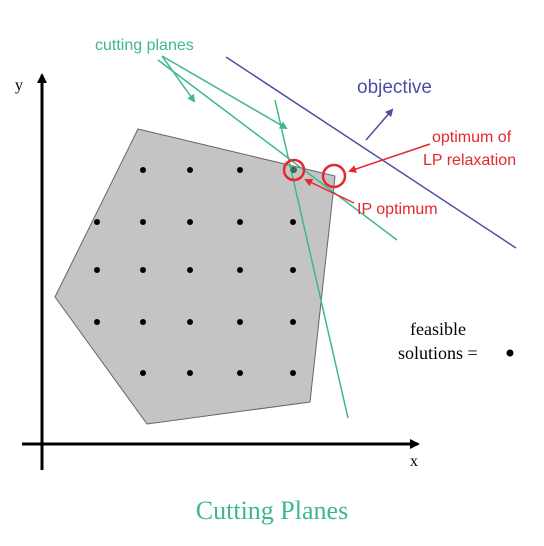 The height and width of the screenshot is (546, 544). What do you see at coordinates (438, 329) in the screenshot?
I see `feasible-label-line1: feasible` at bounding box center [438, 329].